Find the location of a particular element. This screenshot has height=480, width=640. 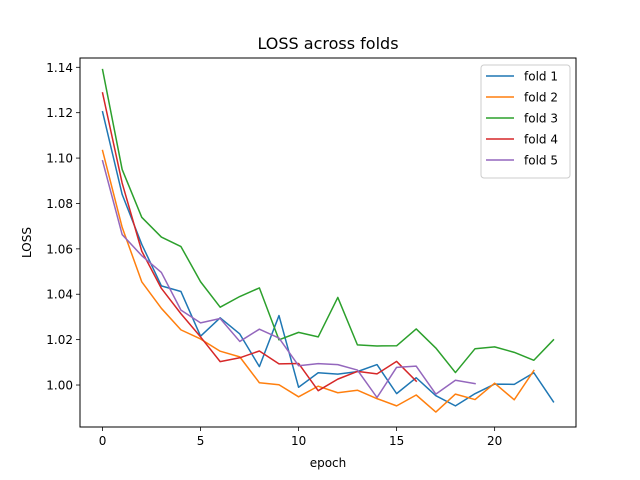

legend-label: fold 4 is located at coordinates (541, 140).